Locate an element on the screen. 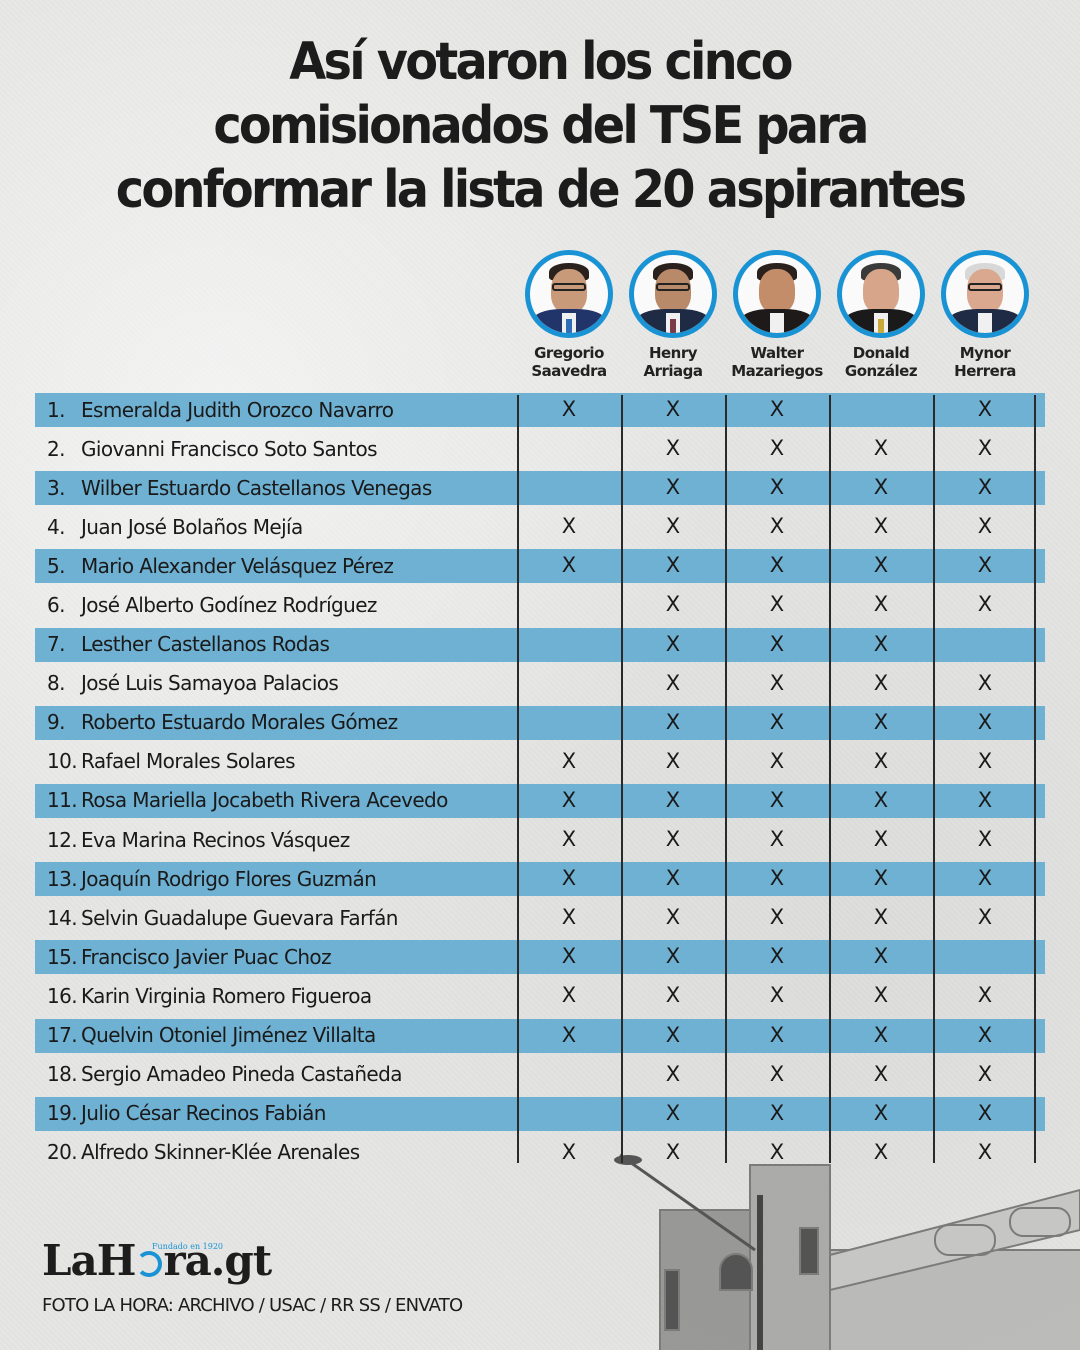  building-photo-background is located at coordinates (847, 1251).